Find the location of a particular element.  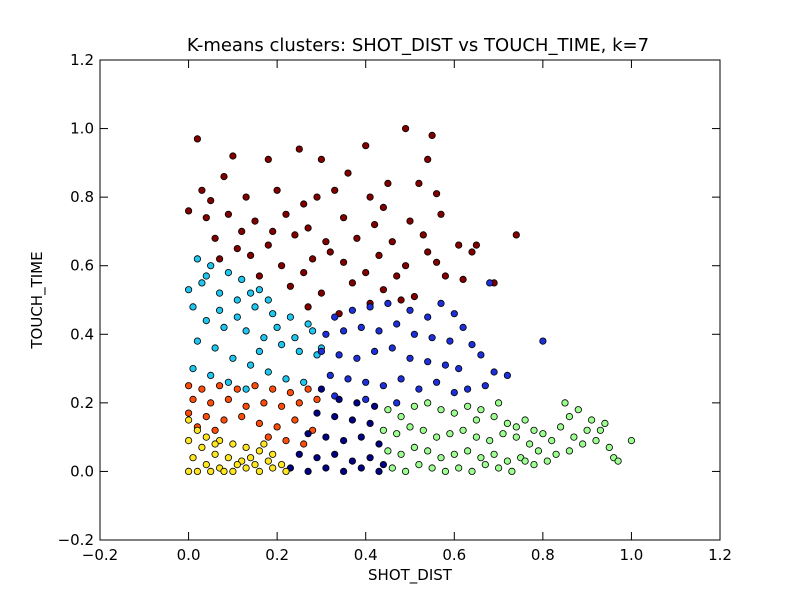

x-tick-label: 1.2 is located at coordinates (720, 555).